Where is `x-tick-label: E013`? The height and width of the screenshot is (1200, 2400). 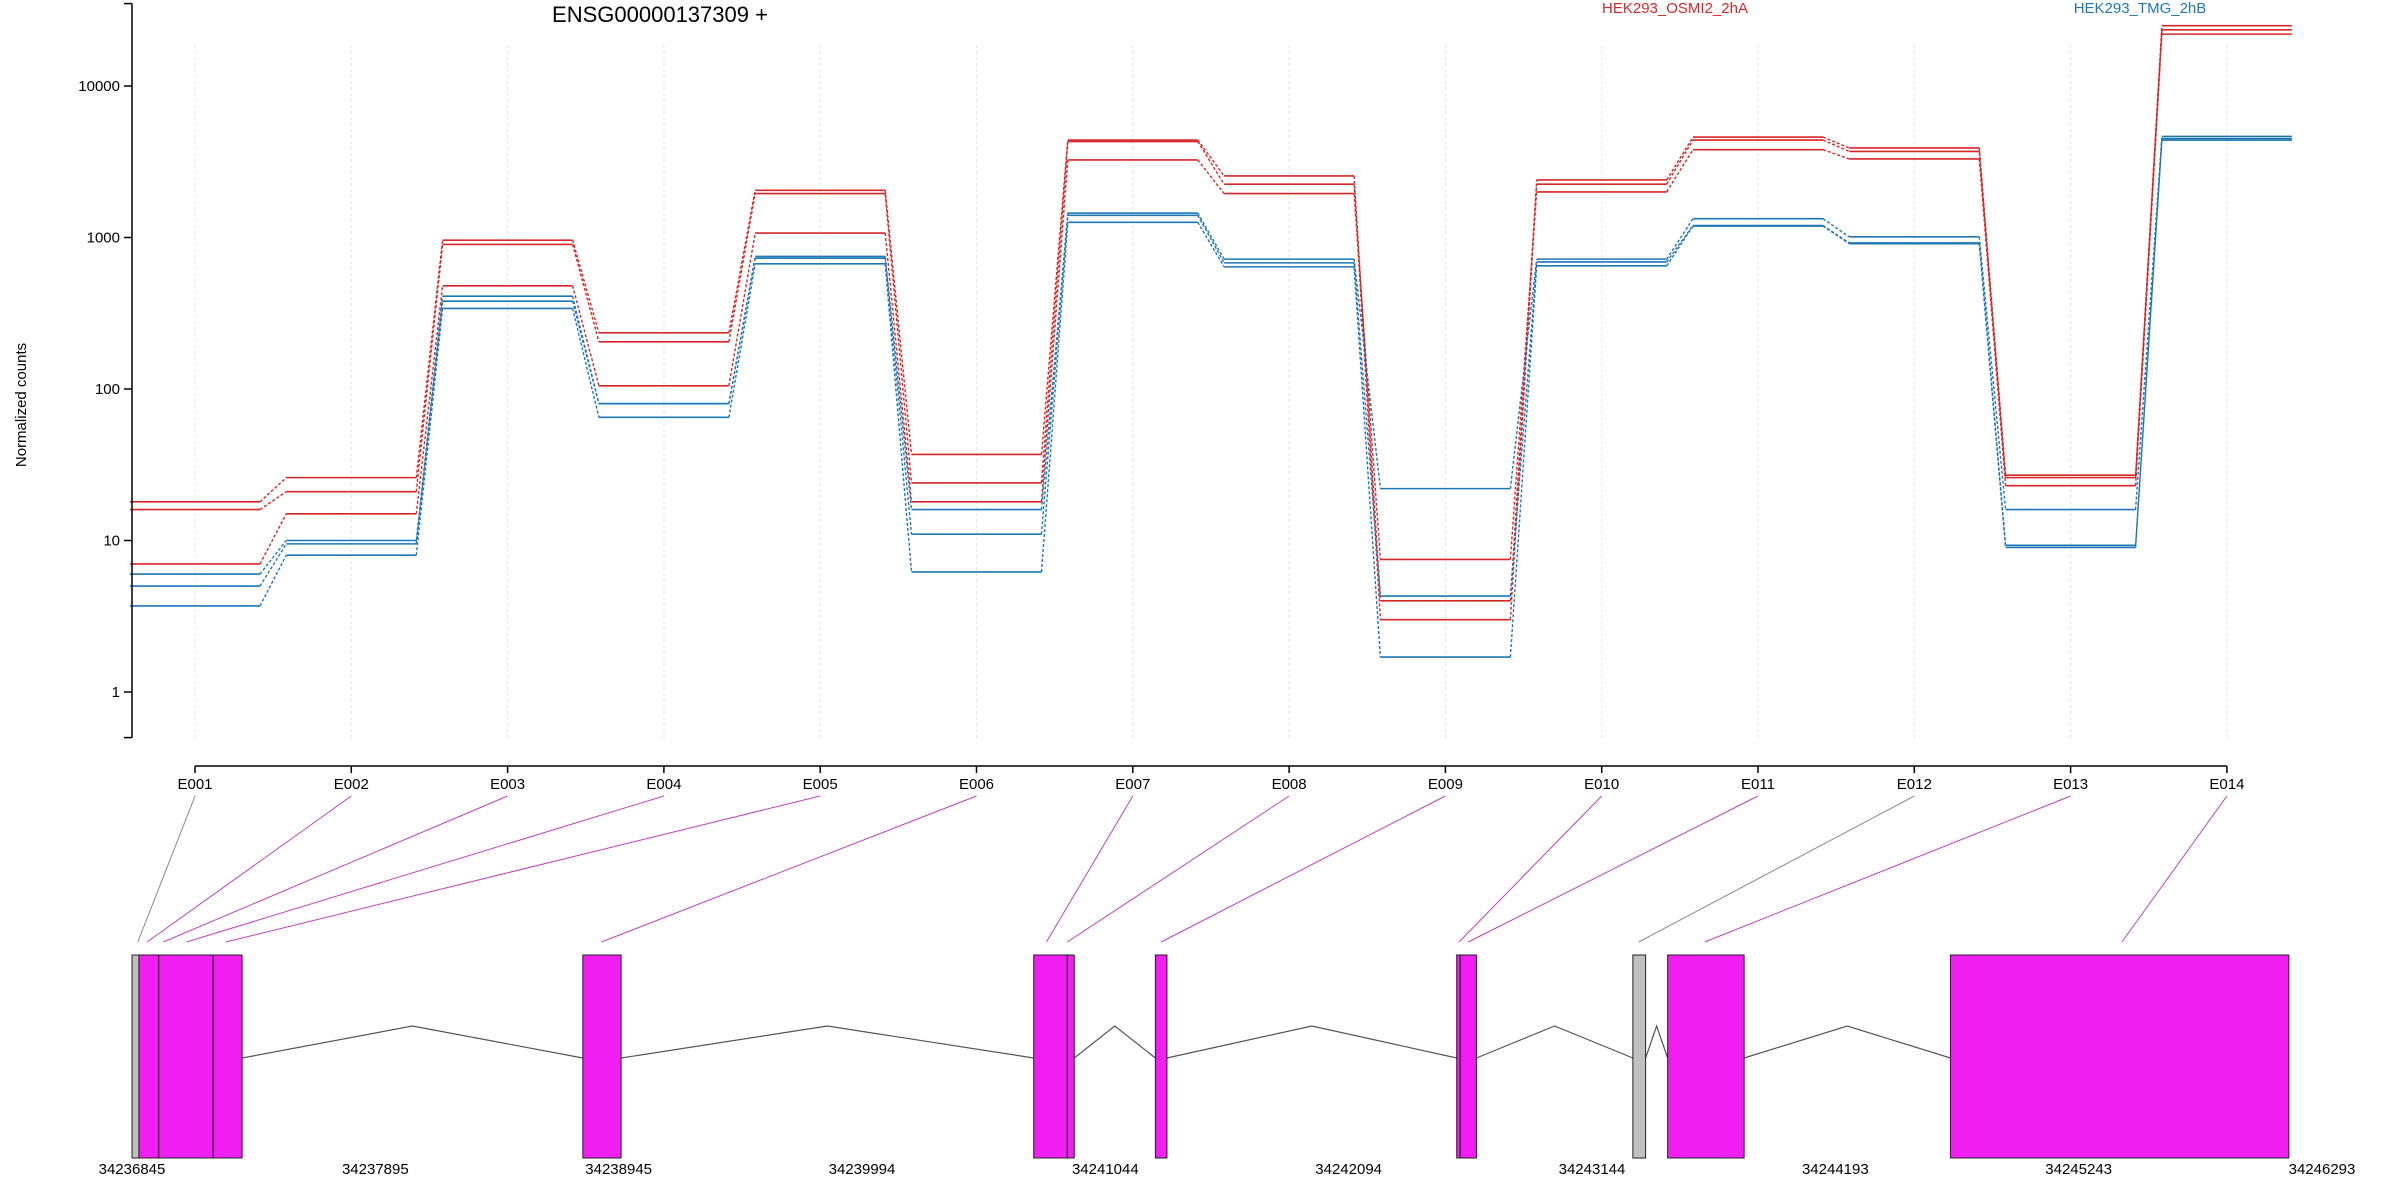 x-tick-label: E013 is located at coordinates (2070, 784).